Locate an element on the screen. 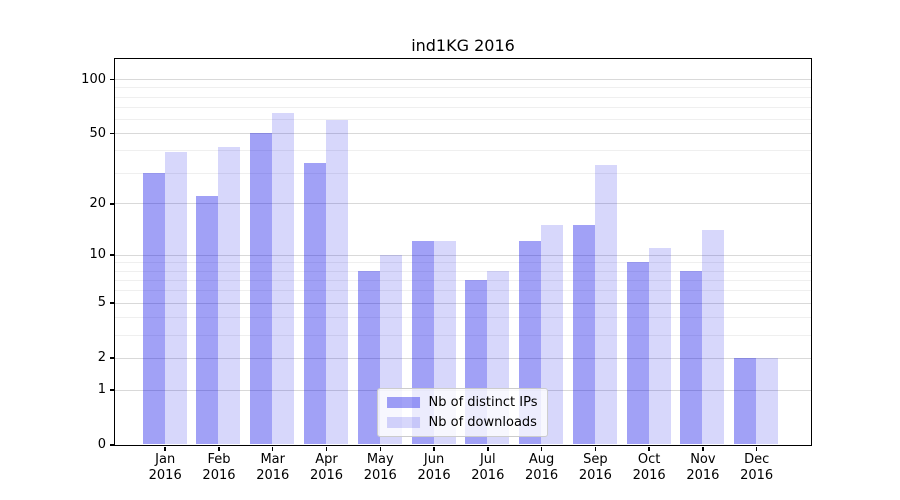 This screenshot has height=500, width=900. x-tick-label: Jan 2016 is located at coordinates (165, 468).